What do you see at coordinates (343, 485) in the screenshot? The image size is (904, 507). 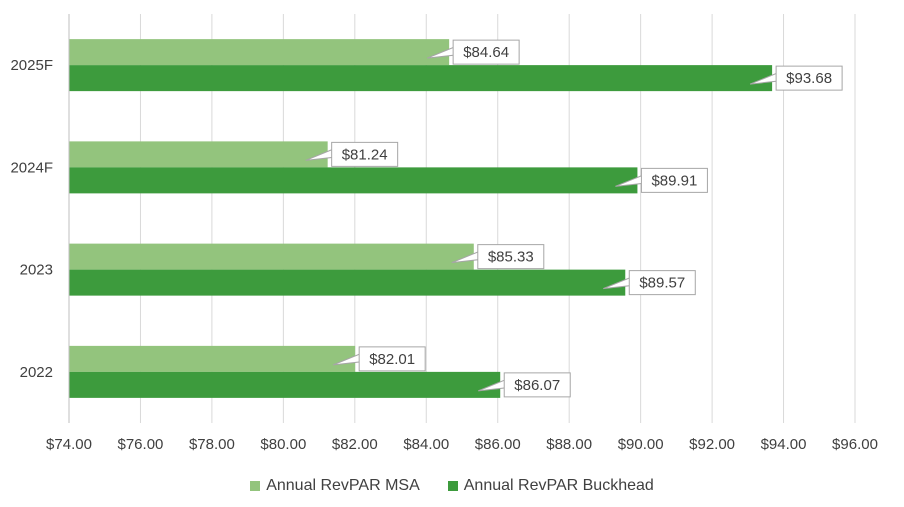 I see `legend-label-msa: Annual RevPAR MSA` at bounding box center [343, 485].